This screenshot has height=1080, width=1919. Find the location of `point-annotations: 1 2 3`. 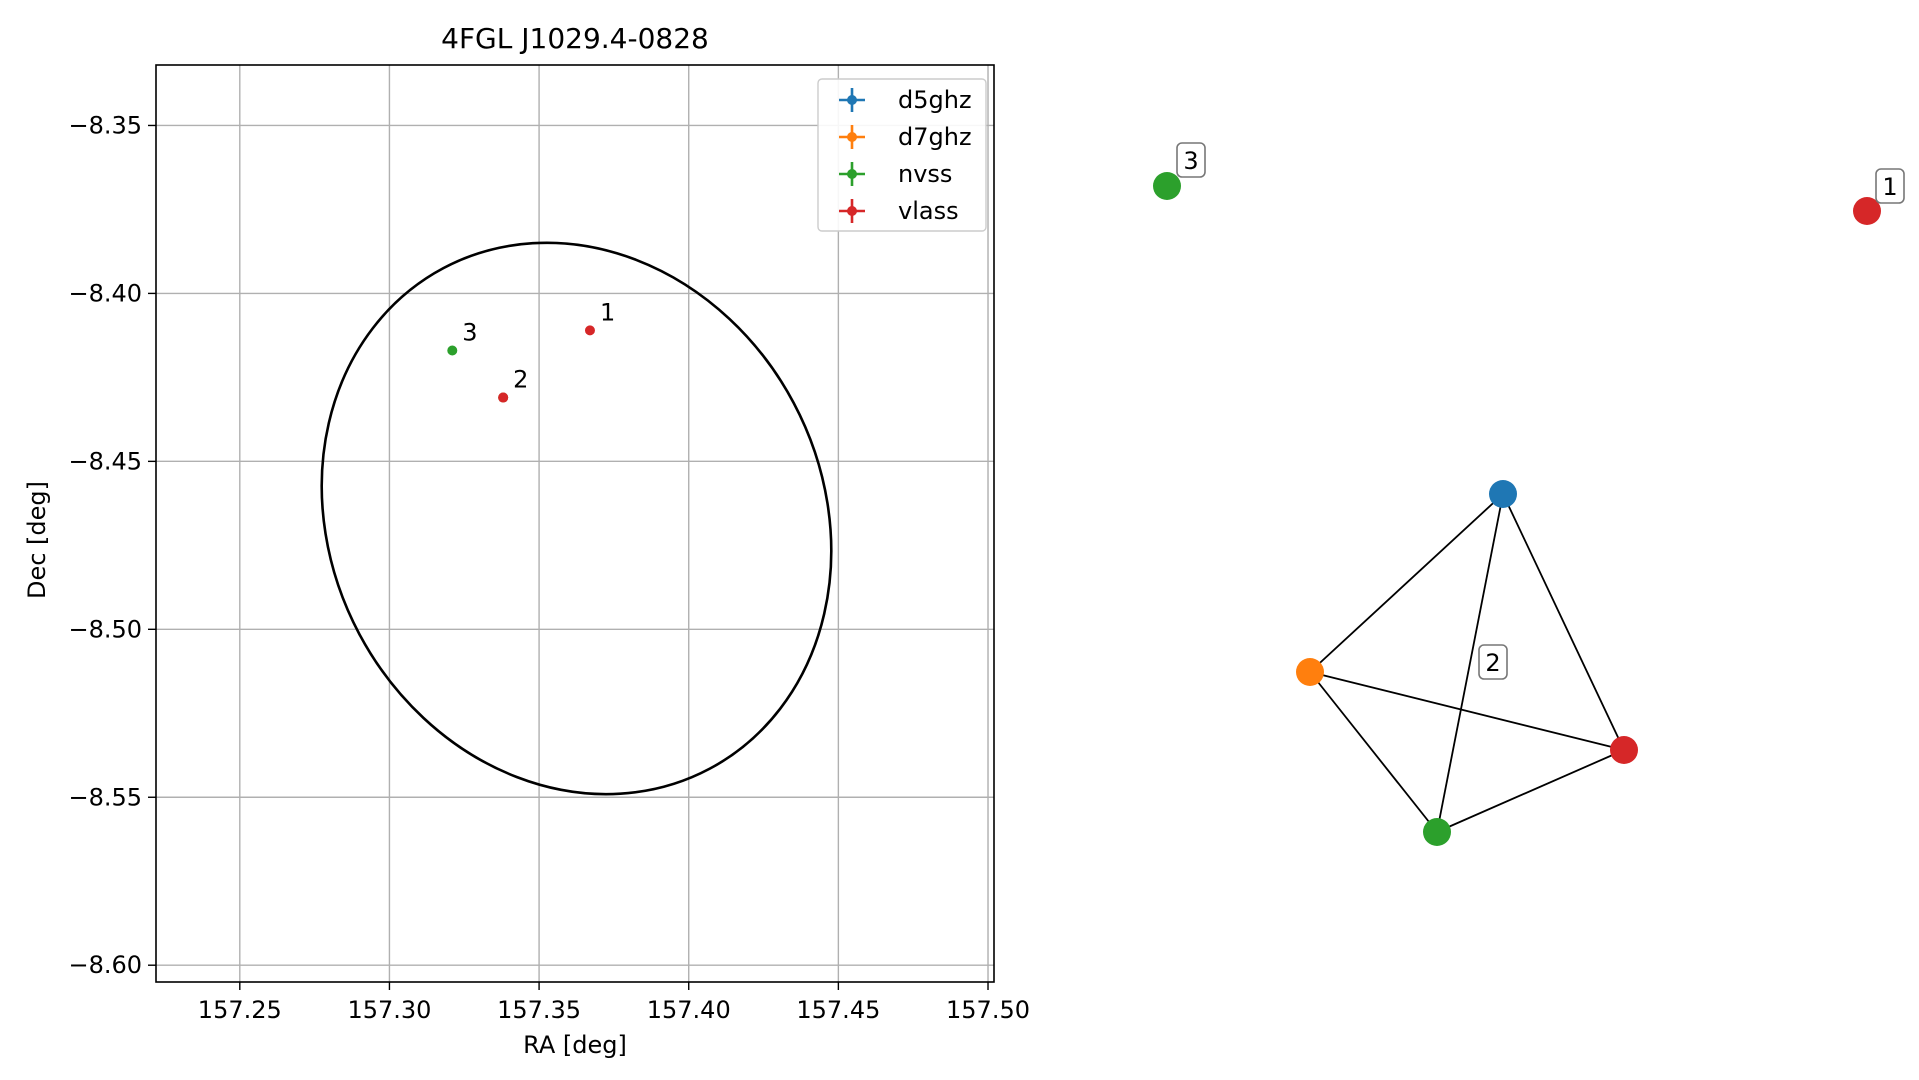

point-annotations: 1 2 3 is located at coordinates (538, 345).